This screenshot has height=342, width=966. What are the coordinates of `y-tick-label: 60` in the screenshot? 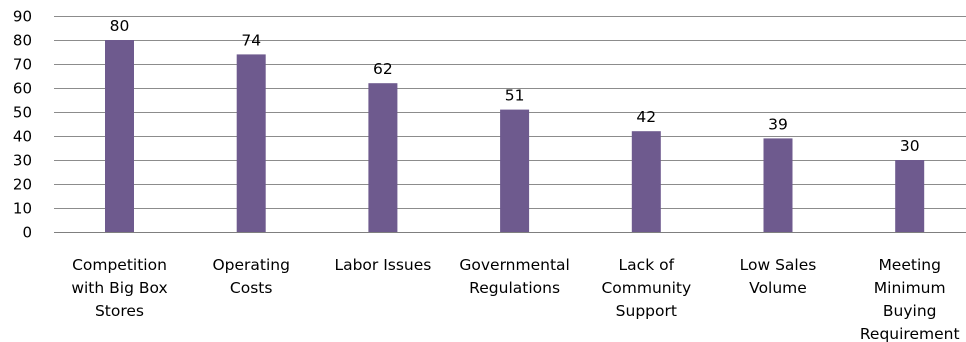 It's located at (22, 89).